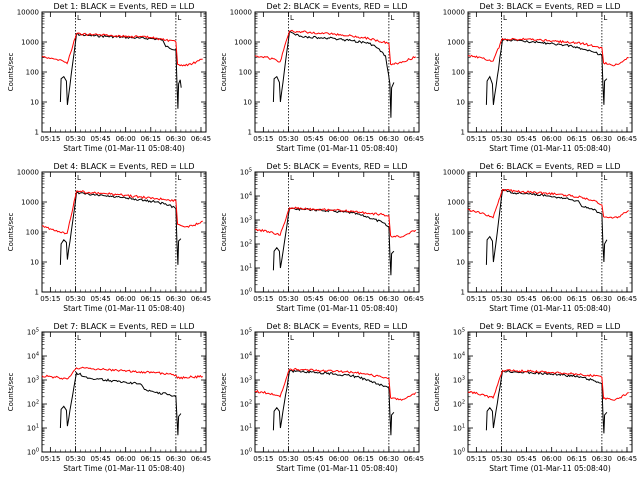  What do you see at coordinates (550, 166) in the screenshot?
I see `panel-title: Det 6: BLACK = Events, RED = LLD` at bounding box center [550, 166].